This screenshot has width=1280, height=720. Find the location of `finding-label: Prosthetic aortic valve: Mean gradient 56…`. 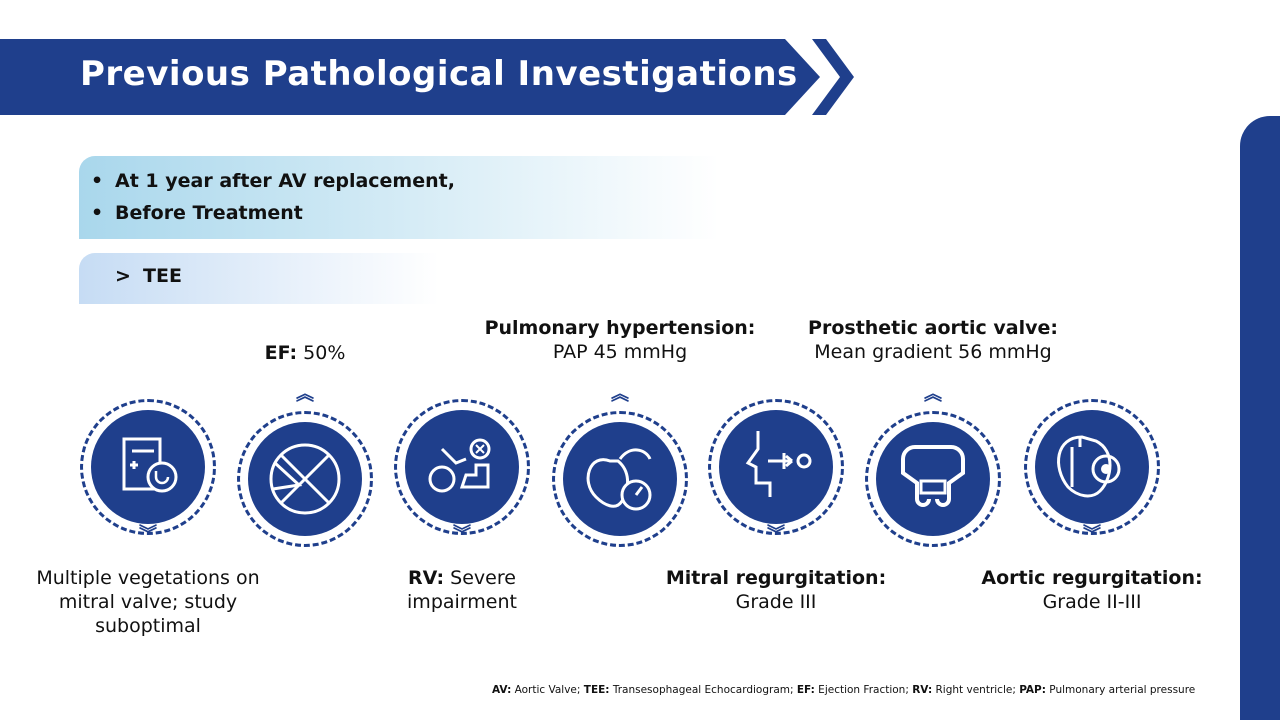

finding-label: Prosthetic aortic valve: Mean gradient 56… is located at coordinates (933, 340).